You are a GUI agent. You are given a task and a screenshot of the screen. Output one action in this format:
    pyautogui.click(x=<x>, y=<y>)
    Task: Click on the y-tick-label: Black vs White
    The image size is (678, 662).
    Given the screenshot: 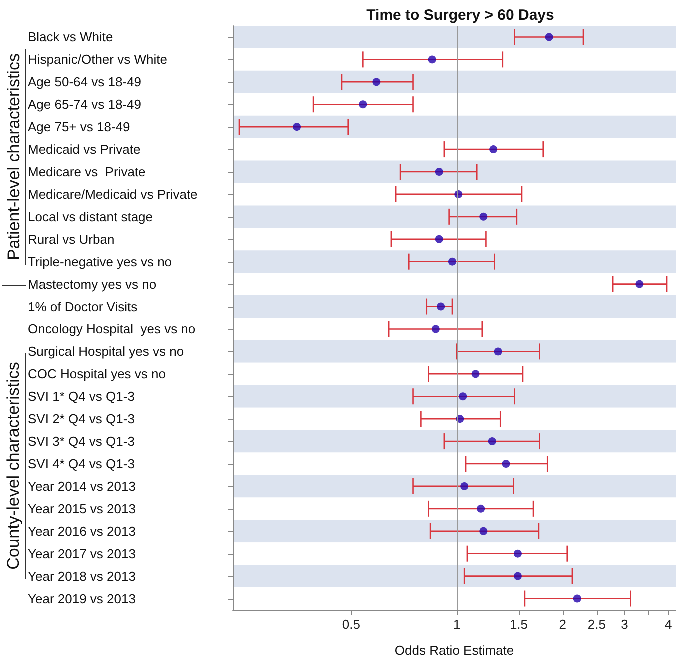 What is the action you would take?
    pyautogui.click(x=71, y=37)
    